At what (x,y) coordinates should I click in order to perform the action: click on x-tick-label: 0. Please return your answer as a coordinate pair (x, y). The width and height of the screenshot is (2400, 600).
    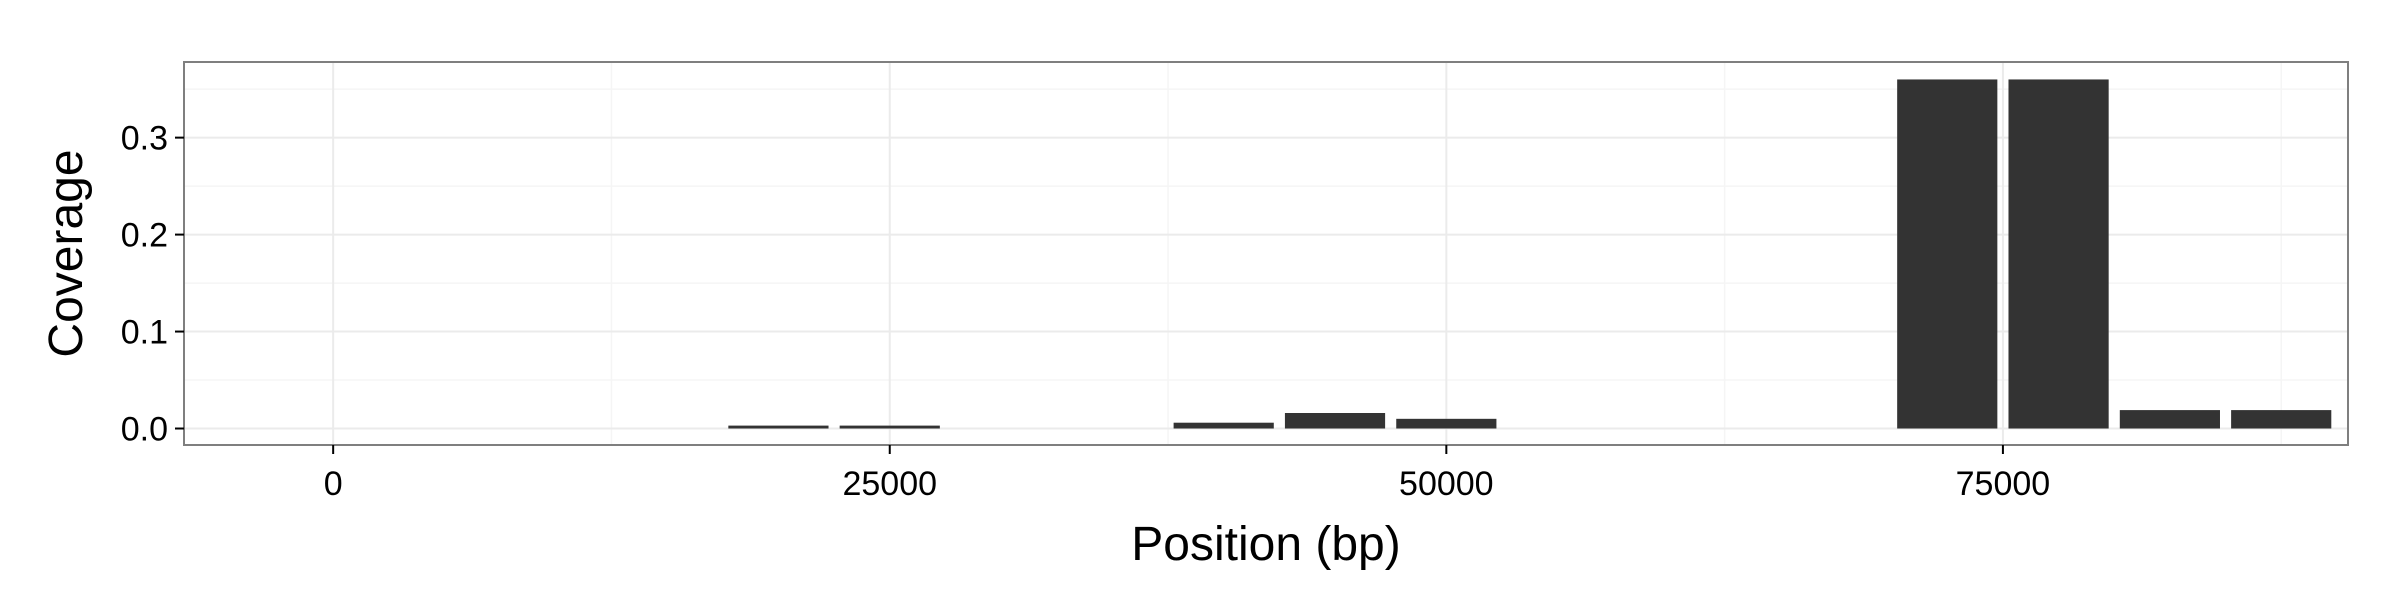
    Looking at the image, I should click on (333, 484).